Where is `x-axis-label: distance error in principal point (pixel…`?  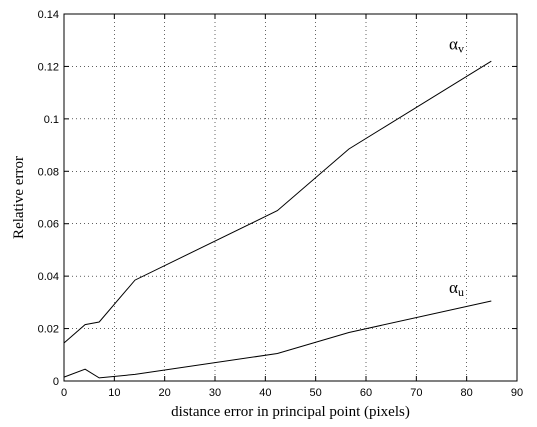 x-axis-label: distance error in principal point (pixel… is located at coordinates (290, 412).